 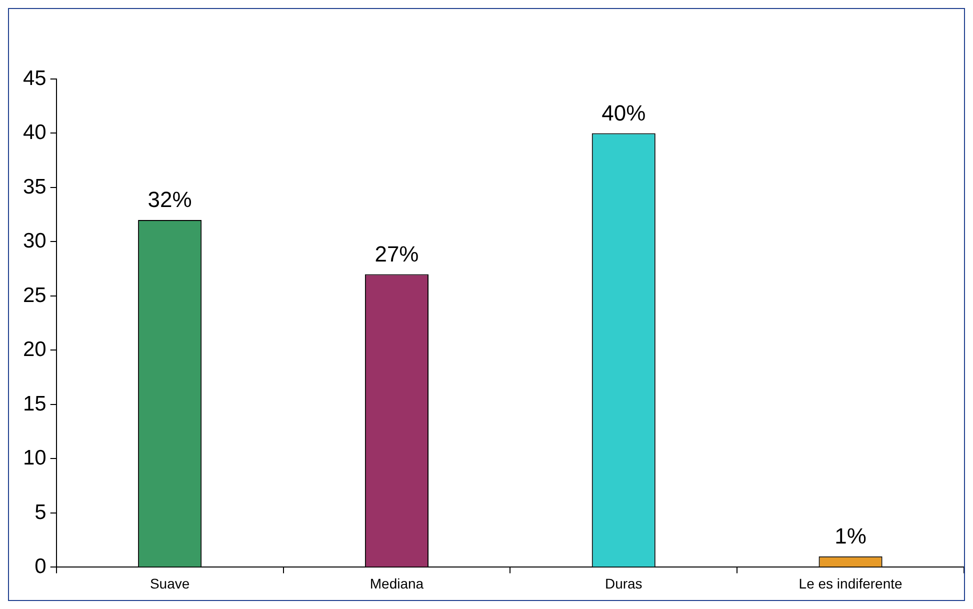 I want to click on y-tick-label: 25, so click(x=34, y=295).